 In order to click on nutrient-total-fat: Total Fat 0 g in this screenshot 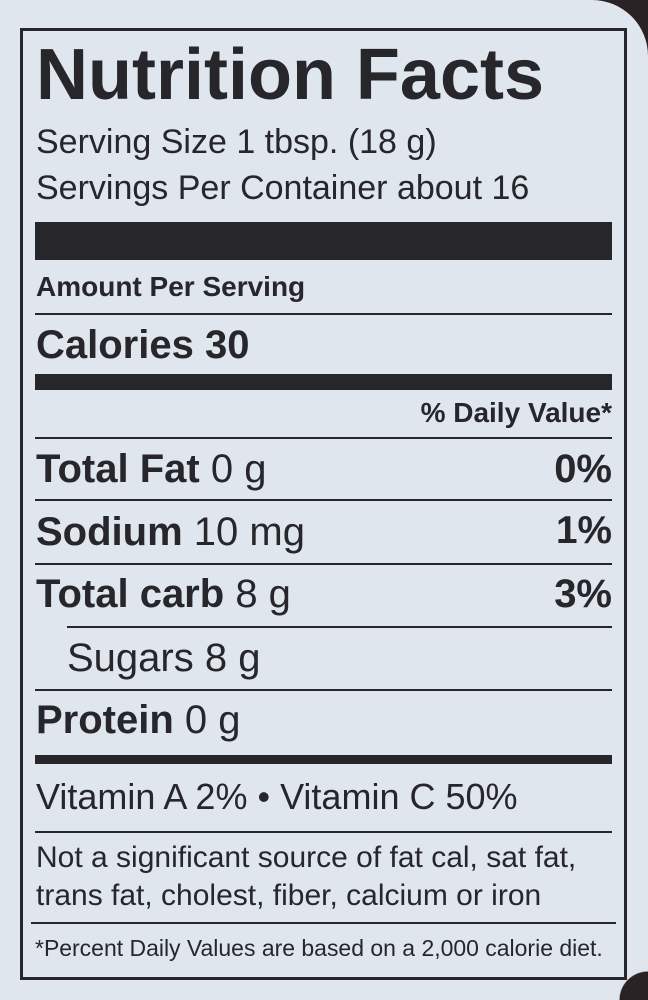, I will do `click(151, 469)`.